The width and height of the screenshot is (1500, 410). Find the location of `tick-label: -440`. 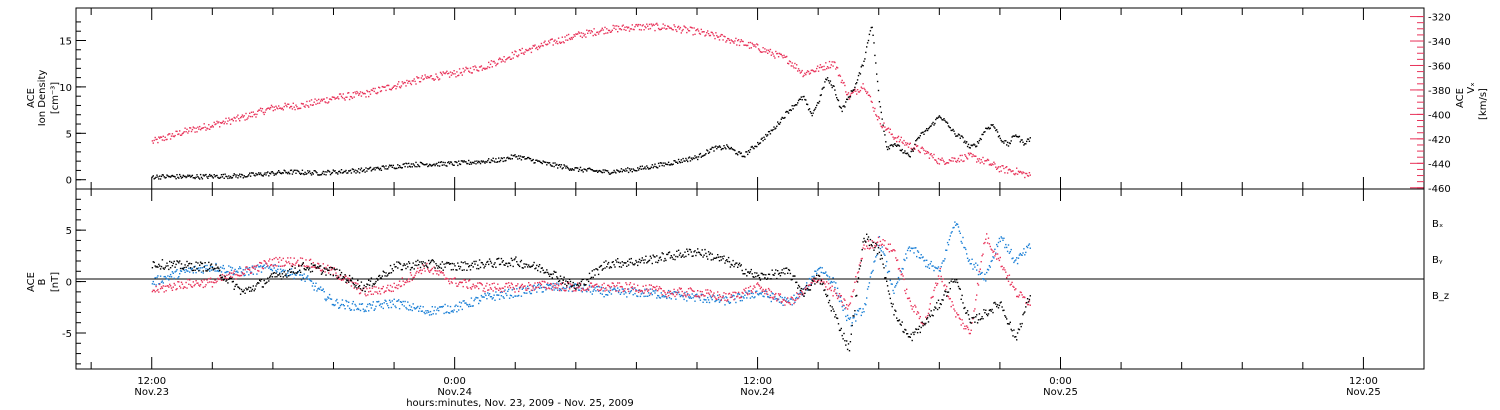

tick-label: -440 is located at coordinates (1439, 164).